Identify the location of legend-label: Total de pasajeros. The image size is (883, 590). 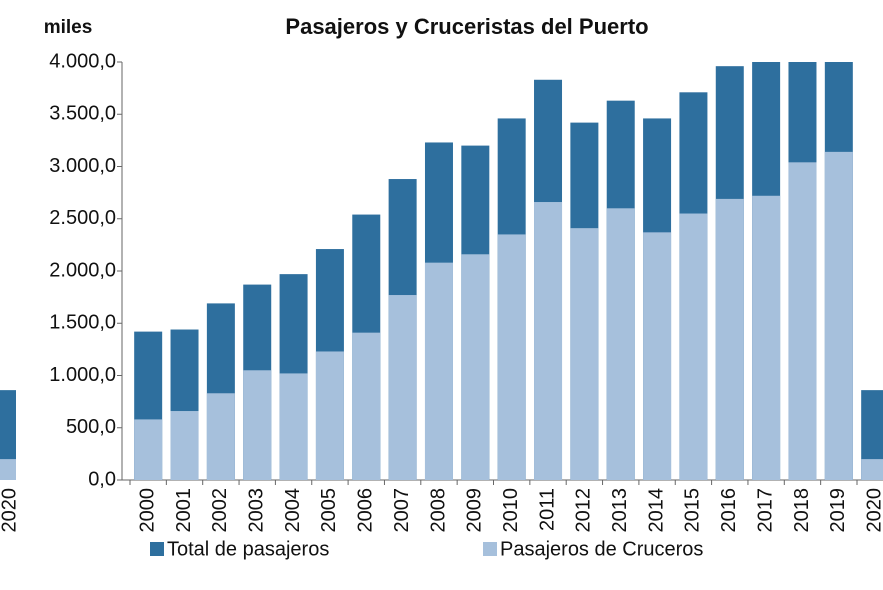
(248, 549).